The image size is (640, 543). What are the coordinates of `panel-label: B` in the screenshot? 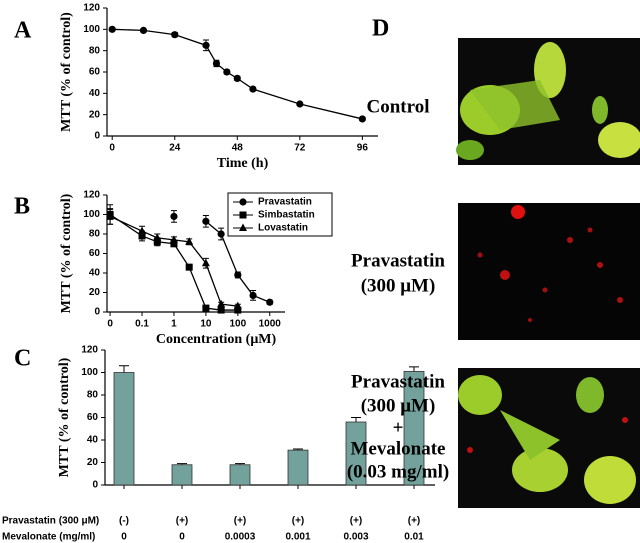 It's located at (22, 207).